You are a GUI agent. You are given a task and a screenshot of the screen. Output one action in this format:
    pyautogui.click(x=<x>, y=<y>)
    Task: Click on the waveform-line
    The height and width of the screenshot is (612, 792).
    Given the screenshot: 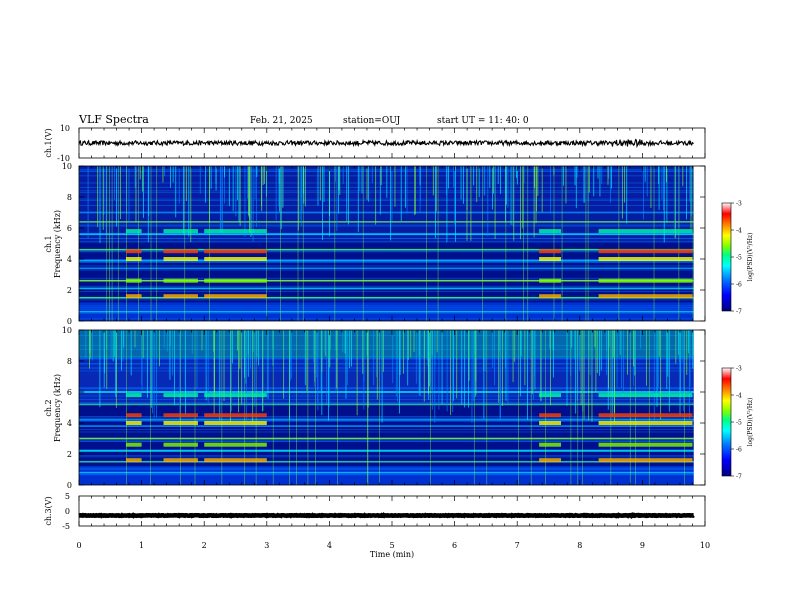 What is the action you would take?
    pyautogui.click(x=386, y=143)
    